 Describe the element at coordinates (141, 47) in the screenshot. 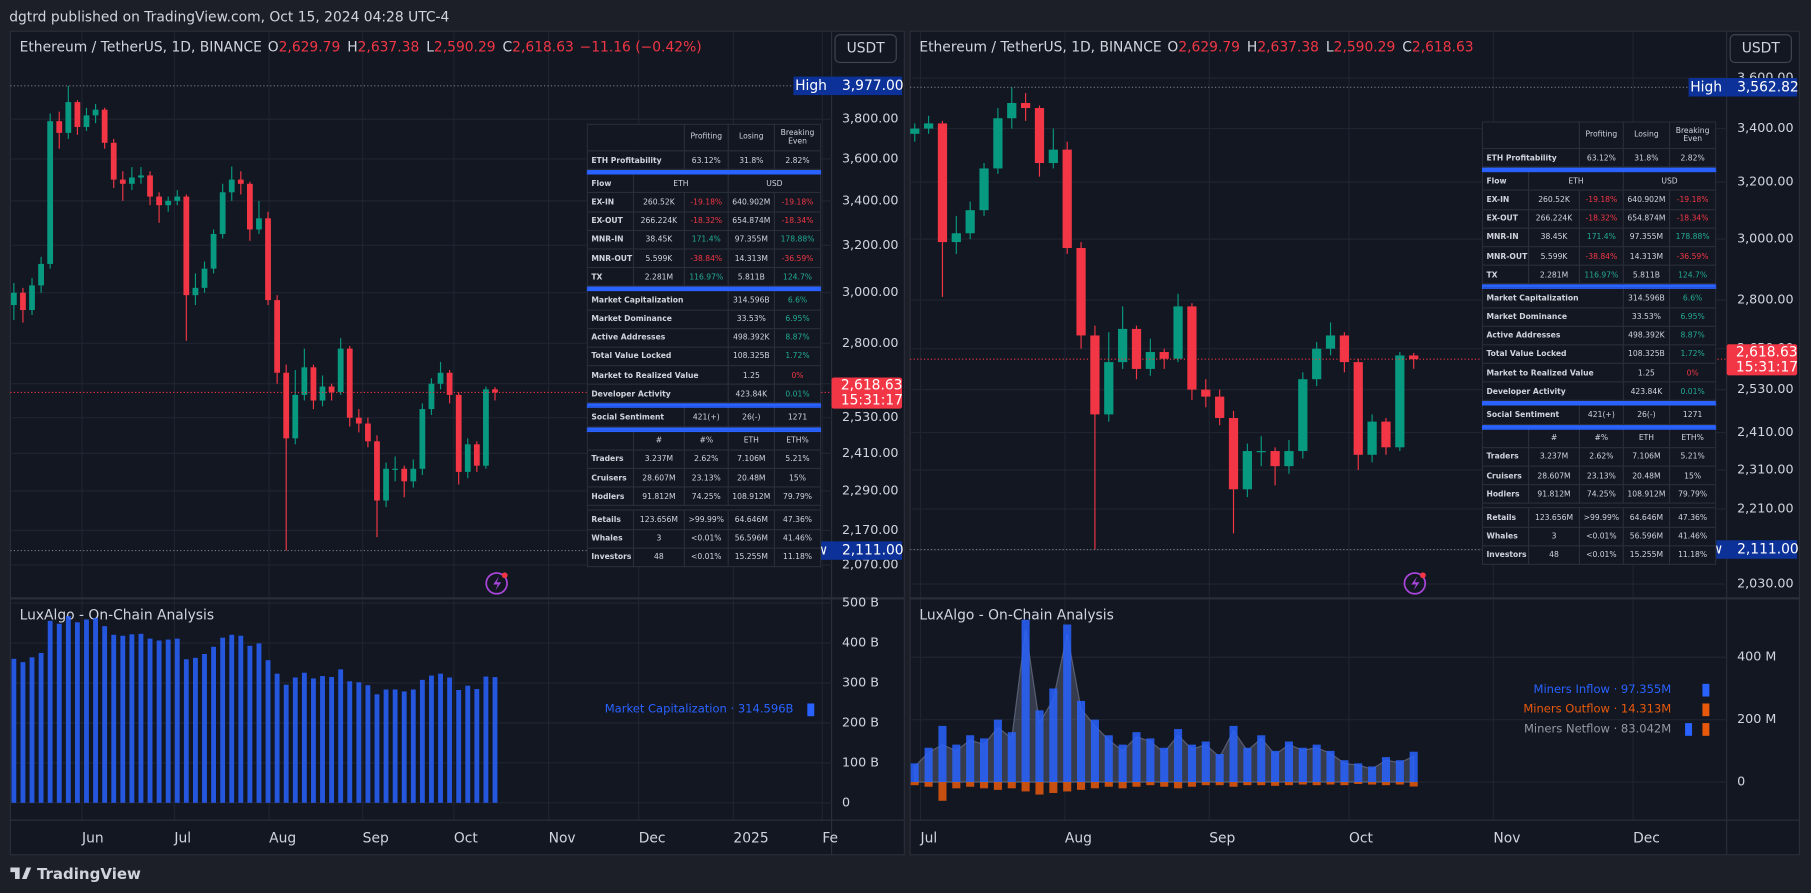

I see `symbol: Ethereum / TetherUS, 1D, BINANCE` at that location.